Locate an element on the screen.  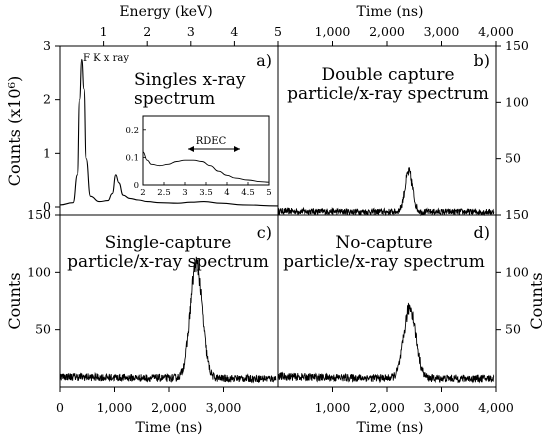
top-energy-tick-label: 2 is located at coordinates (147, 31).